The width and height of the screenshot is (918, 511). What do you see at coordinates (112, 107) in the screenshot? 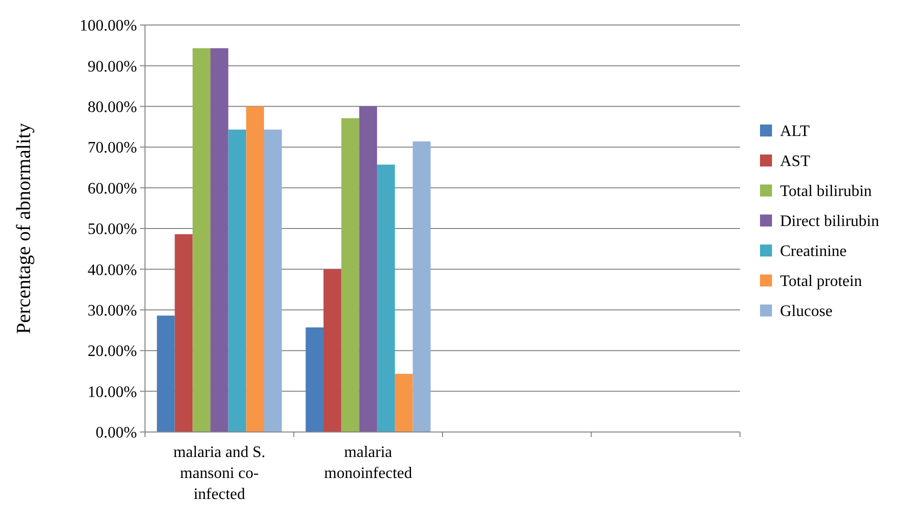
I see `y-tick-label: 80.00%` at bounding box center [112, 107].